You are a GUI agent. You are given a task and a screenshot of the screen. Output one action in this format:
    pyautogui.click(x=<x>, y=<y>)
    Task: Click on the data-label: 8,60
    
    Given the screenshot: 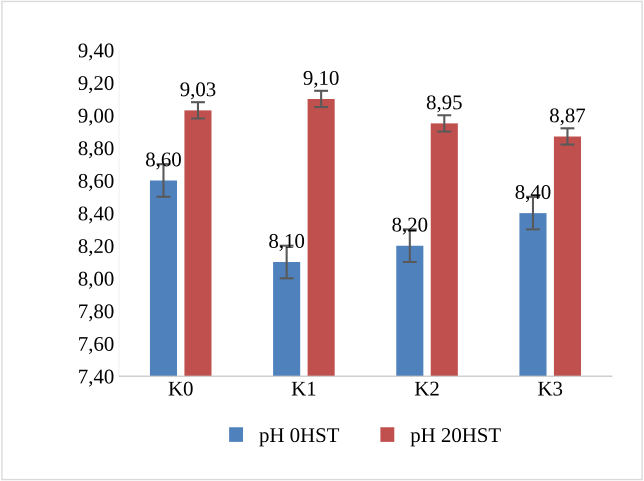 What is the action you would take?
    pyautogui.click(x=163, y=161)
    